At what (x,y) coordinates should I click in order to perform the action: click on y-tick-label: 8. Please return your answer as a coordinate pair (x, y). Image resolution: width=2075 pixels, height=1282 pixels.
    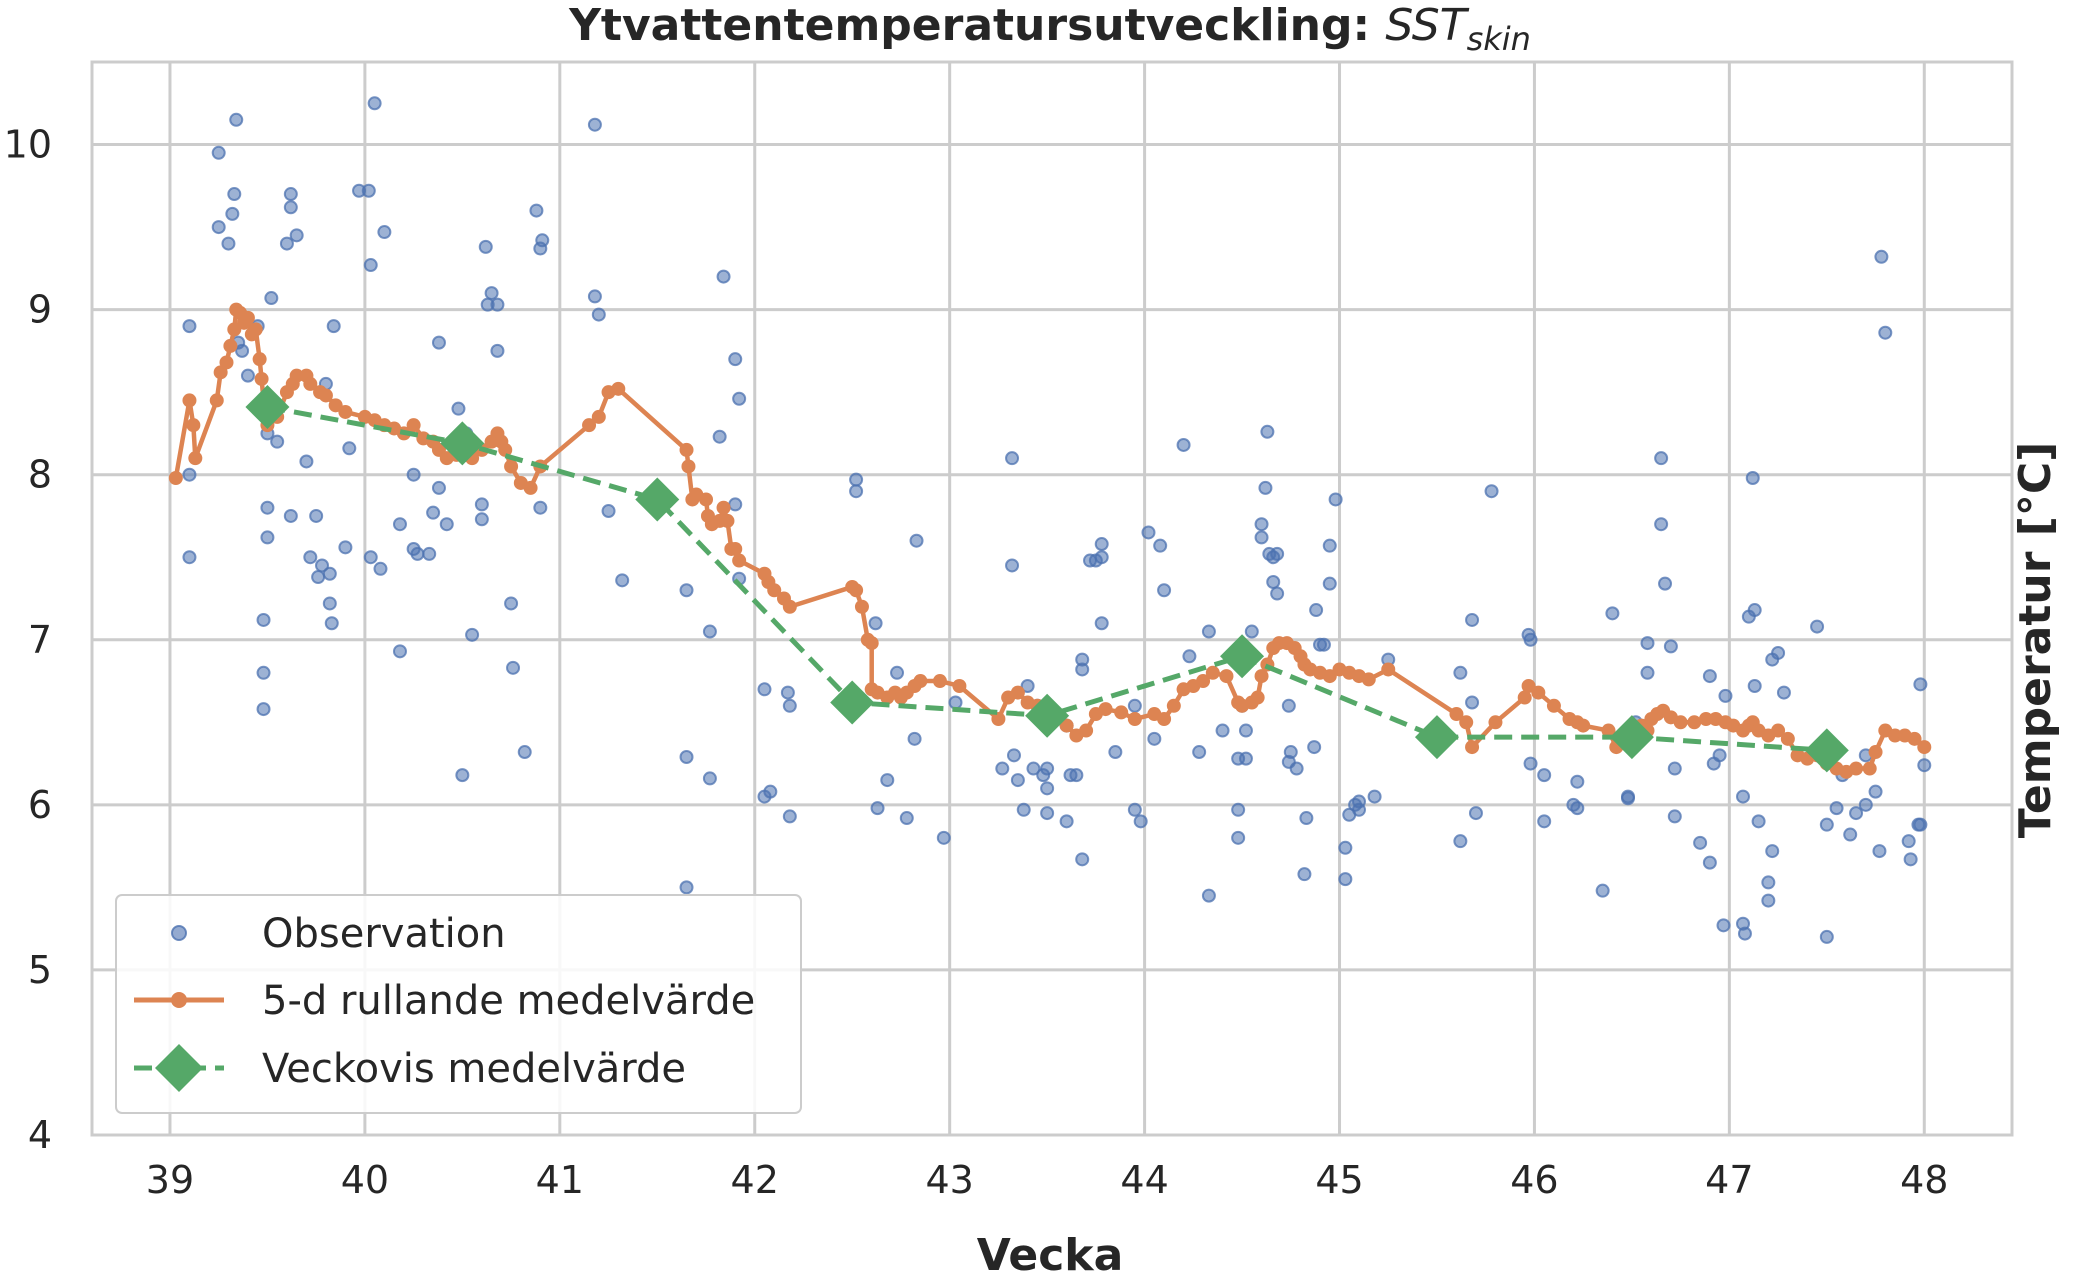
    Looking at the image, I should click on (40, 475).